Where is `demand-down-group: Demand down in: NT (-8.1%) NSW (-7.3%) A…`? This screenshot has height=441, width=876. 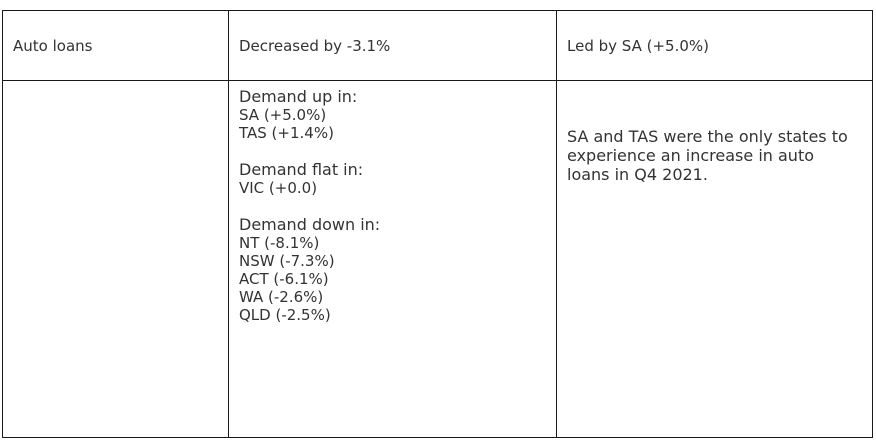
demand-down-group: Demand down in: NT (-8.1%) NSW (-7.3%) A… is located at coordinates (397, 269).